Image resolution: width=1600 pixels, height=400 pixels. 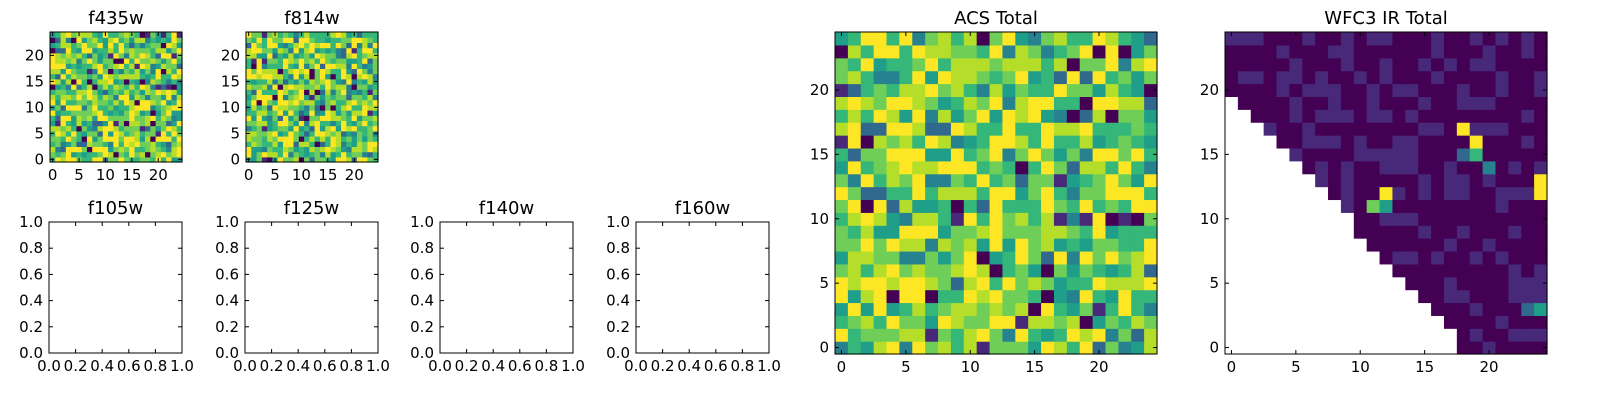 What do you see at coordinates (312, 97) in the screenshot?
I see `axes-frame` at bounding box center [312, 97].